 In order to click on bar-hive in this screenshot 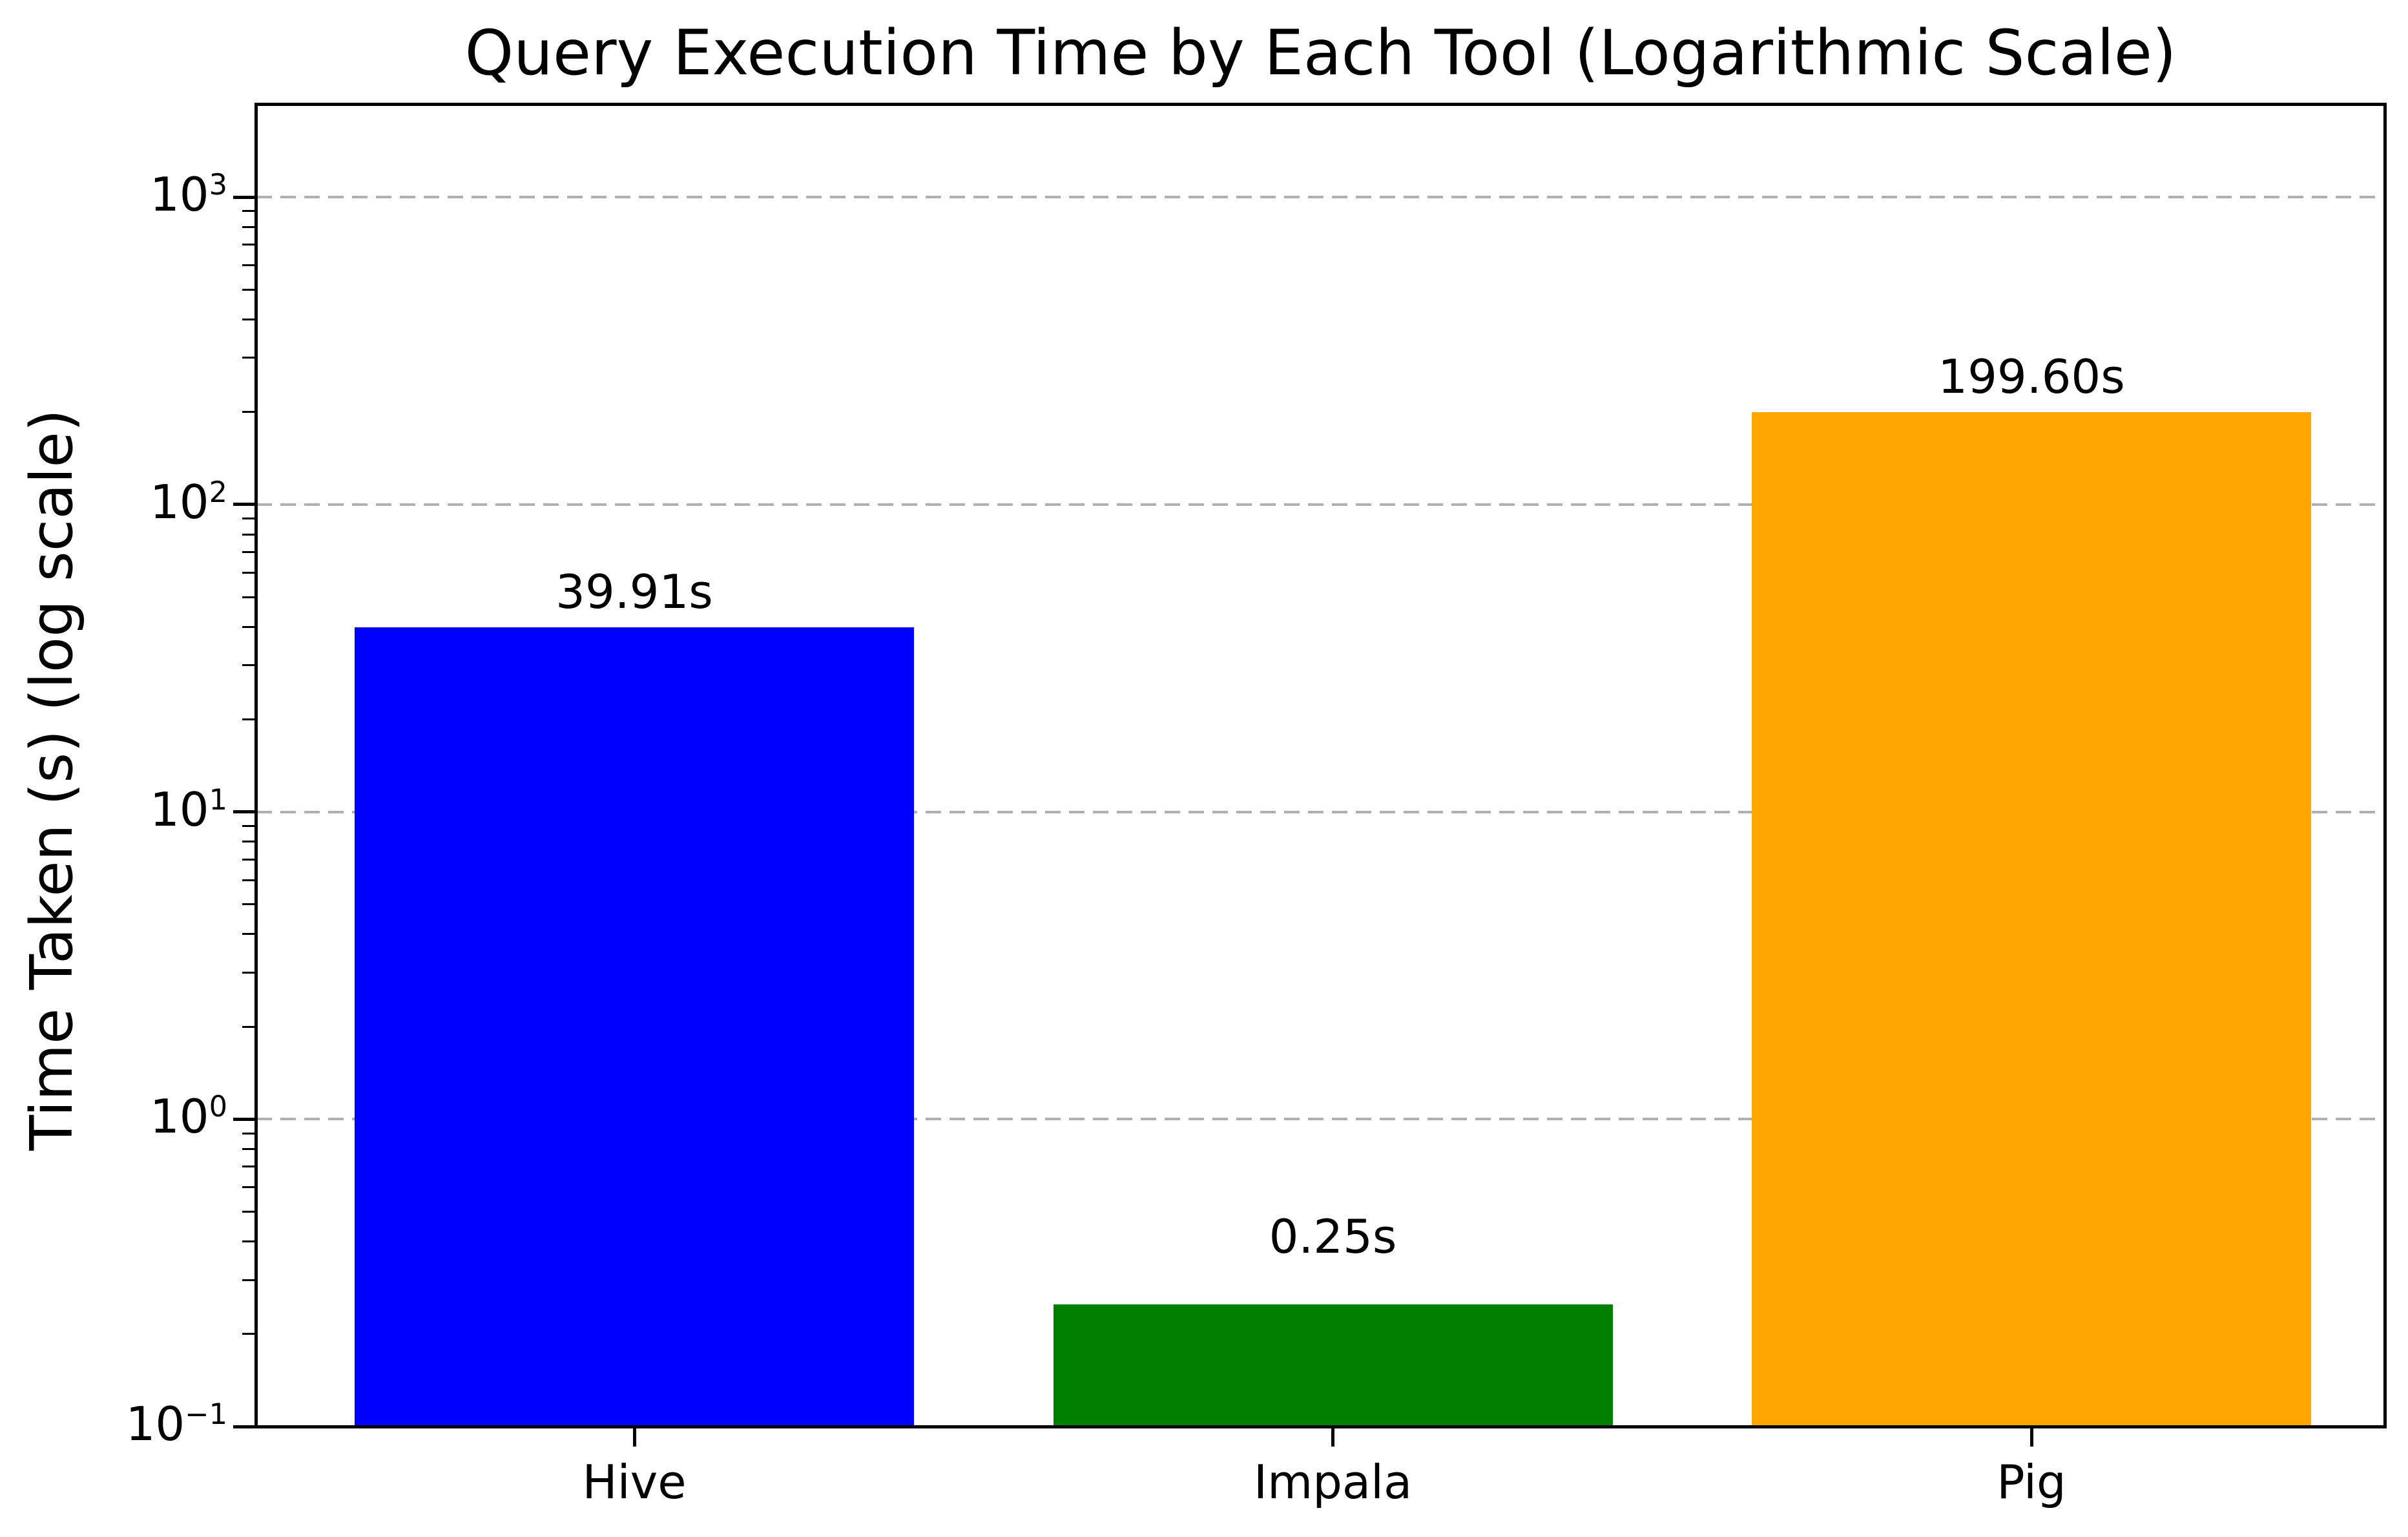, I will do `click(634, 1027)`.